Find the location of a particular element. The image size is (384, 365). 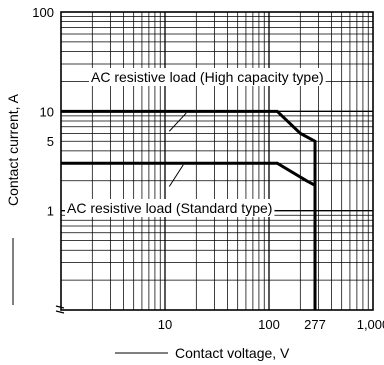

ann-std-background is located at coordinates (170, 208).